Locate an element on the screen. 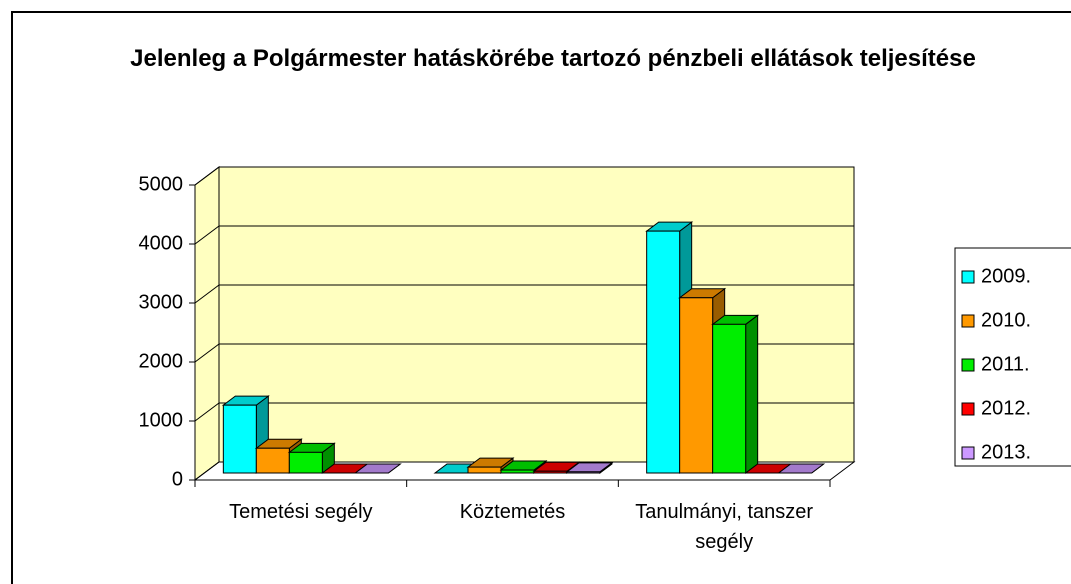 The image size is (1071, 584). bar-side is located at coordinates (752, 394).